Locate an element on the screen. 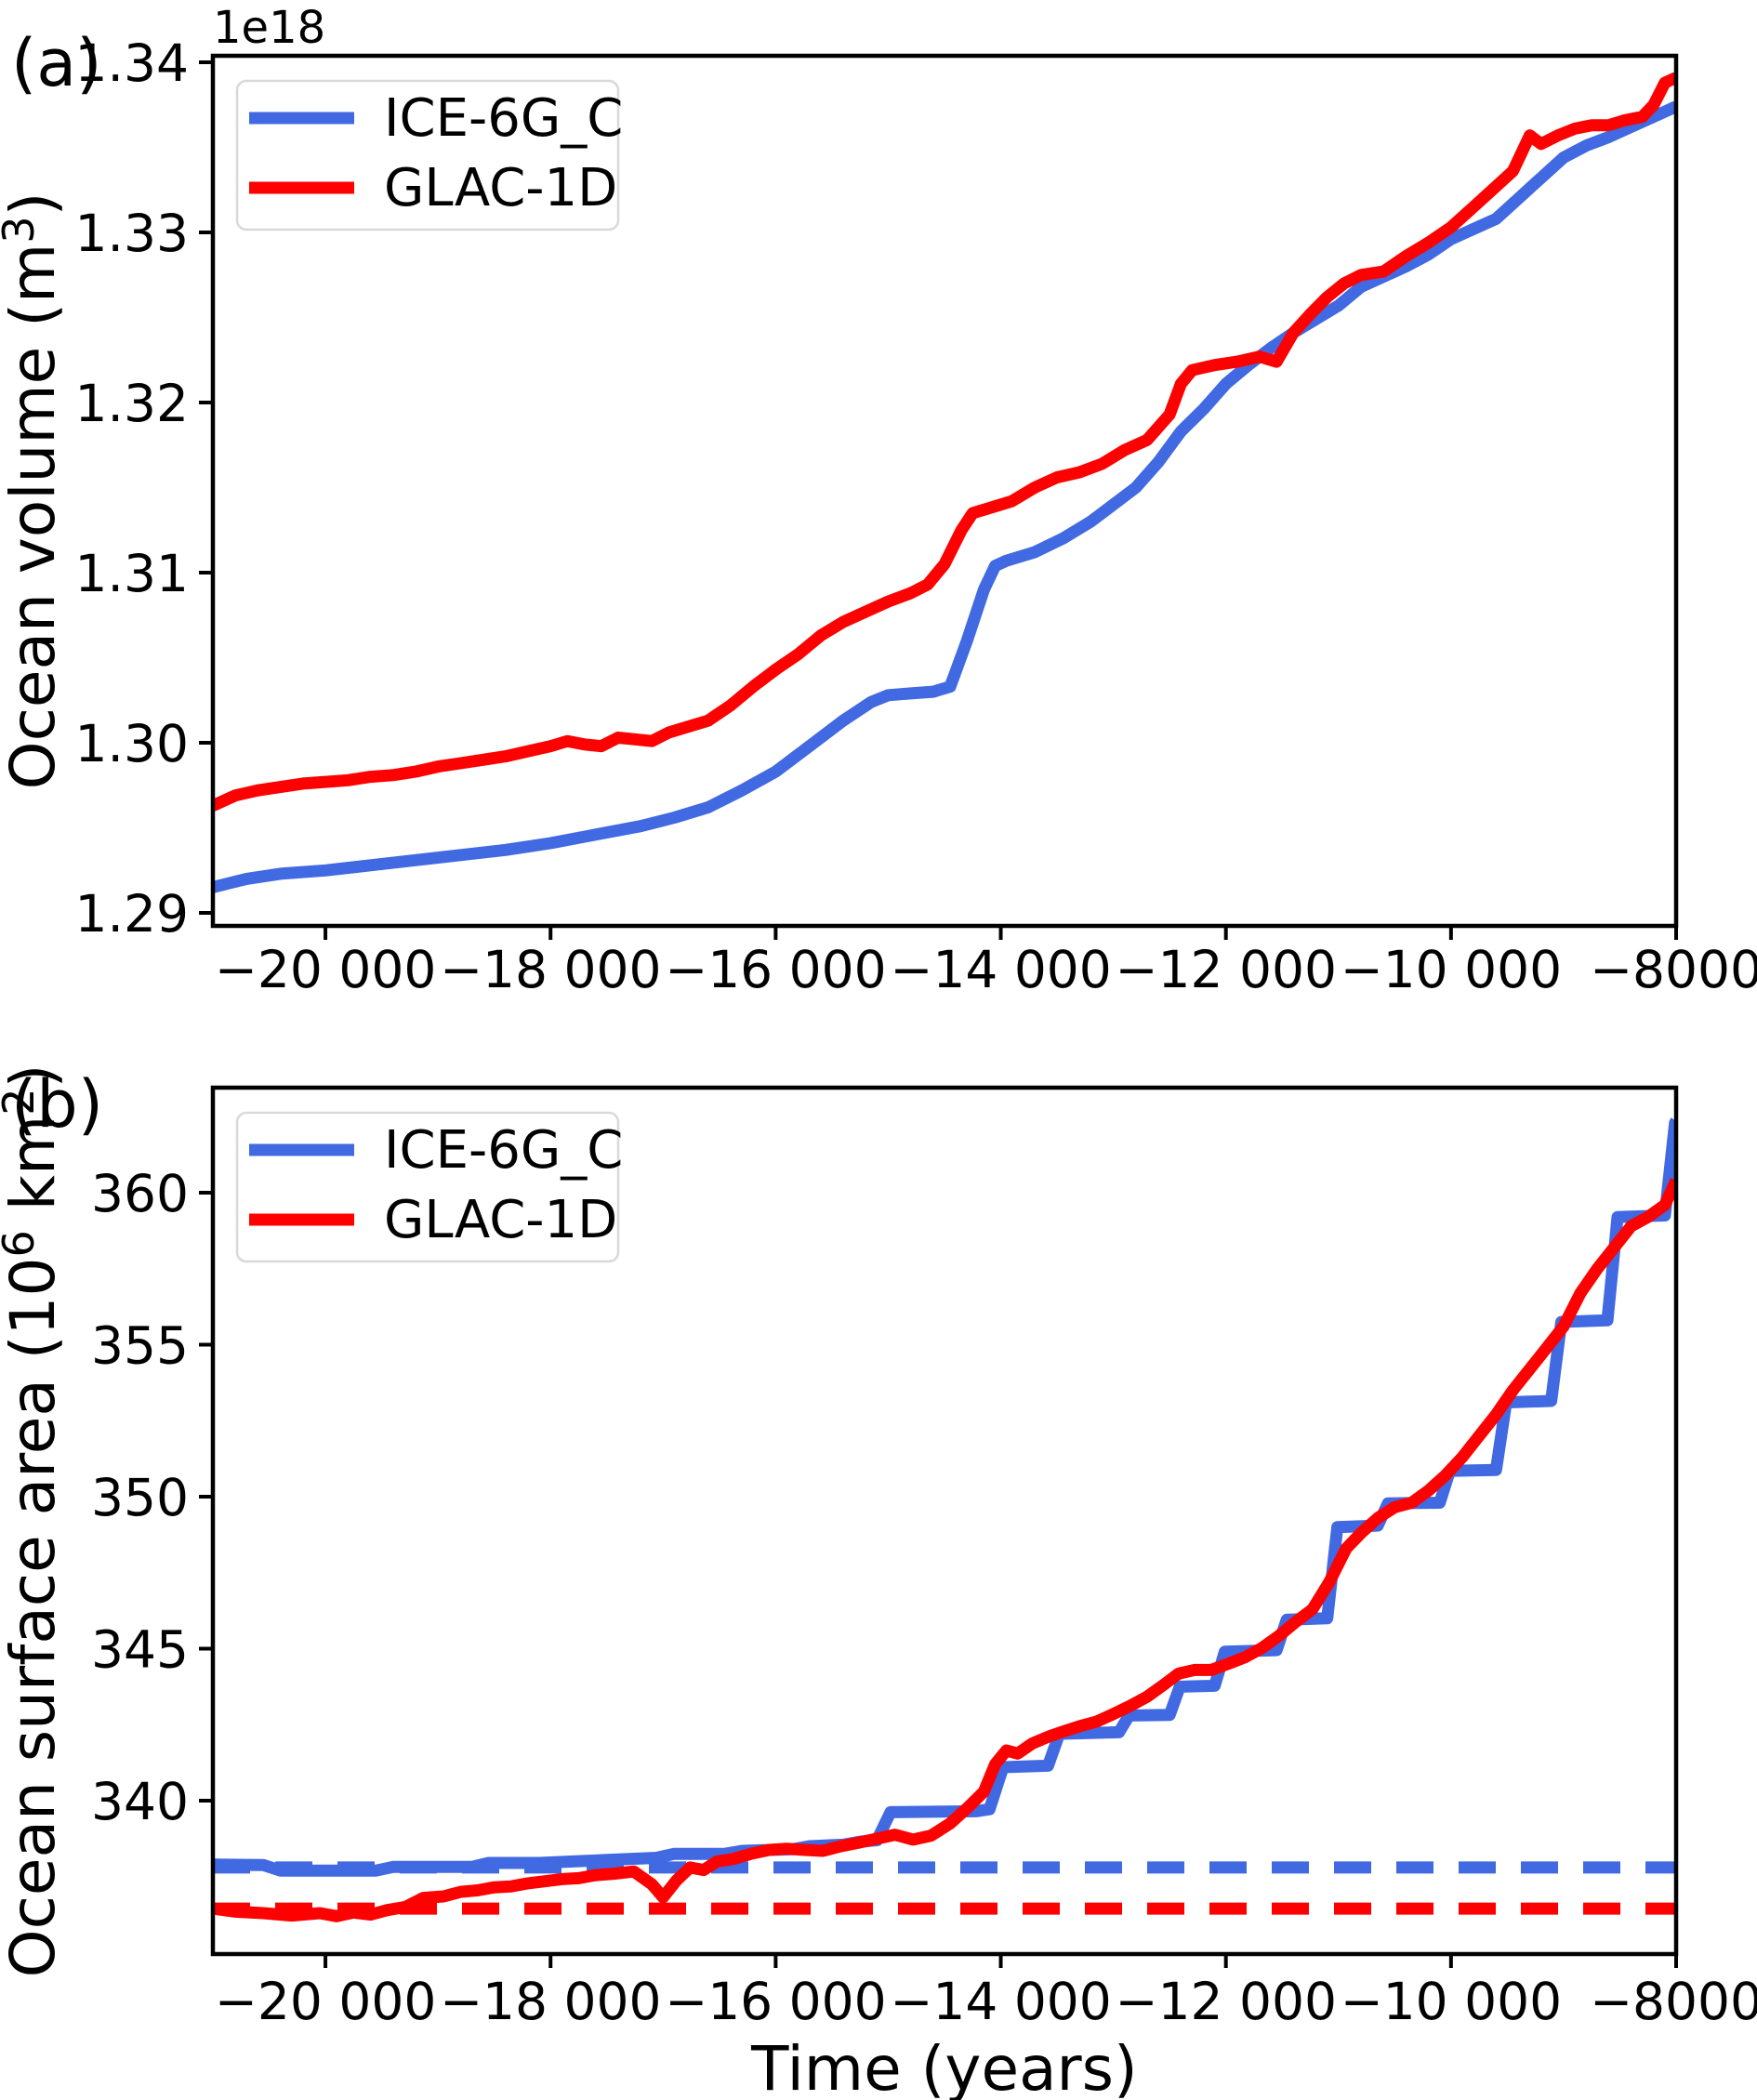 The image size is (1757, 2100). y-tick-label: 360 is located at coordinates (140, 1193).